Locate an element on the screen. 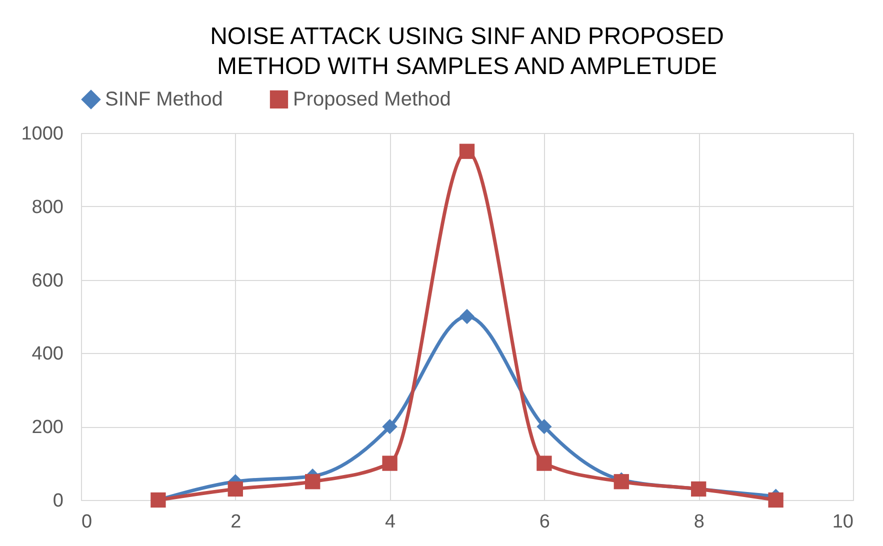 This screenshot has height=546, width=883. x-tick-label: 6 is located at coordinates (544, 522).